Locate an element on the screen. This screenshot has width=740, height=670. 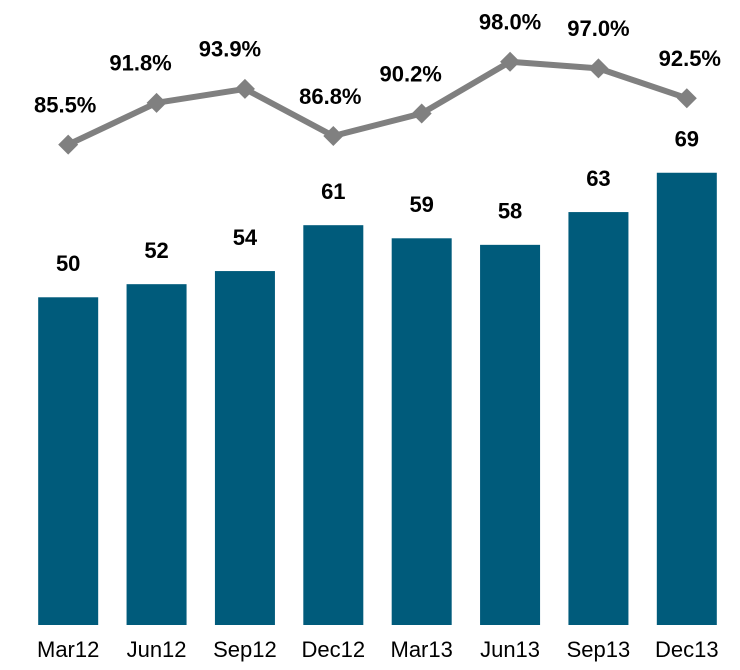
x-tick-label: Mar12 is located at coordinates (68, 649).